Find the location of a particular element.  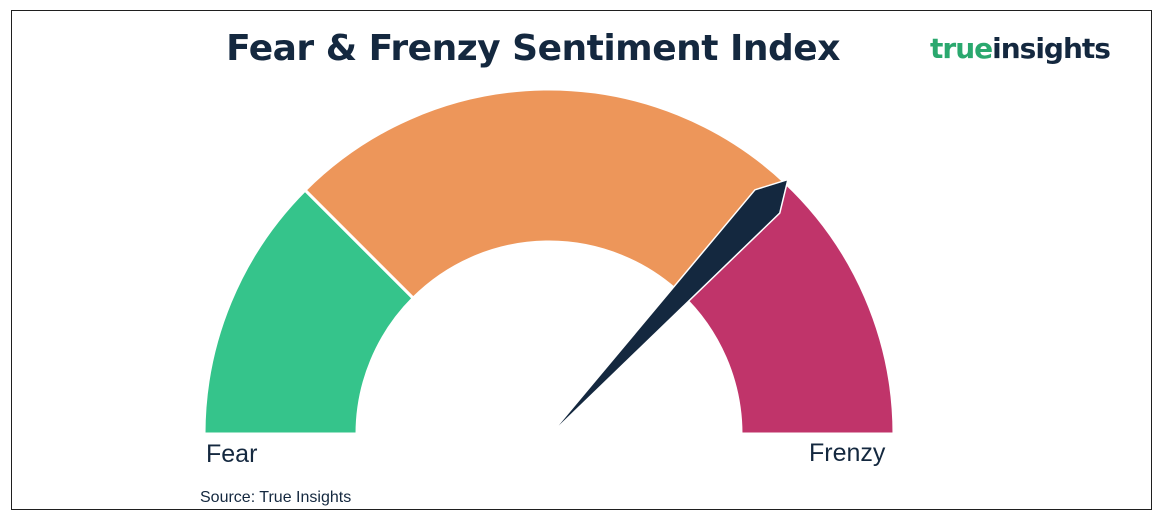

chart-title: Fear & Frenzy Sentiment Index is located at coordinates (533, 48).